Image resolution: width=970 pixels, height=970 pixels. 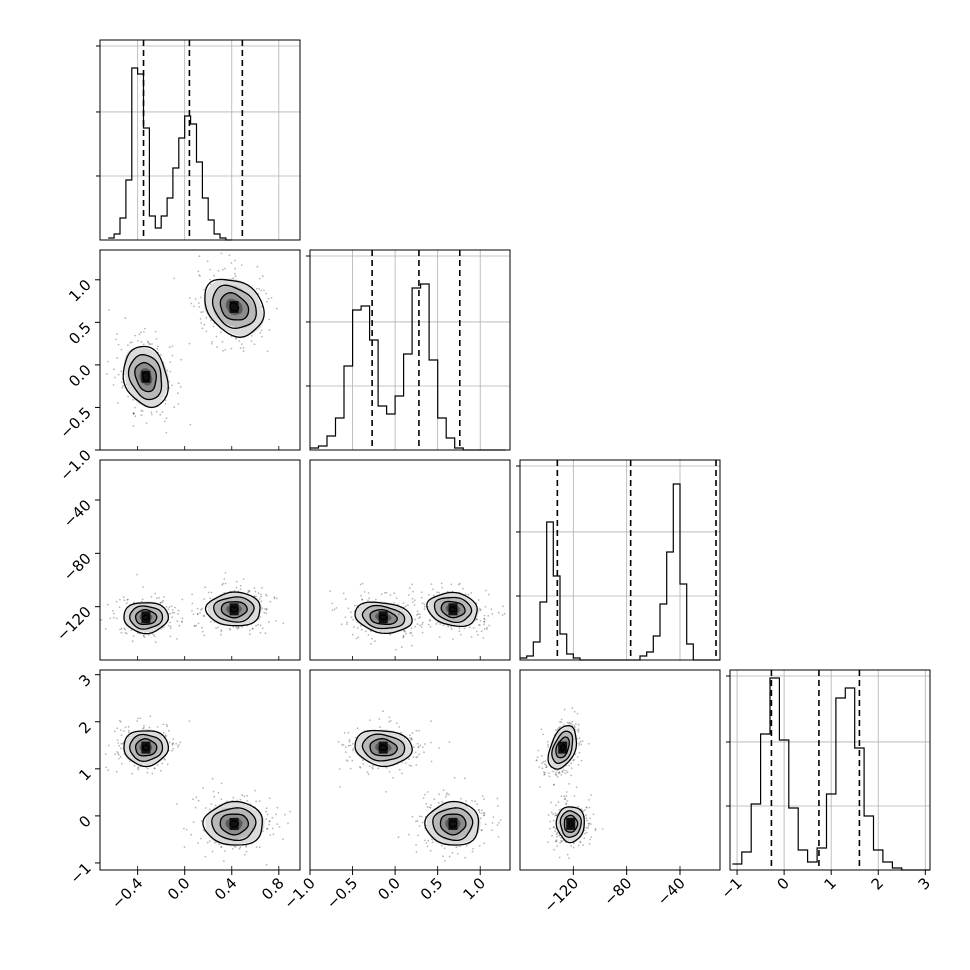 What do you see at coordinates (877, 883) in the screenshot?
I see `x-tick-label: 2` at bounding box center [877, 883].